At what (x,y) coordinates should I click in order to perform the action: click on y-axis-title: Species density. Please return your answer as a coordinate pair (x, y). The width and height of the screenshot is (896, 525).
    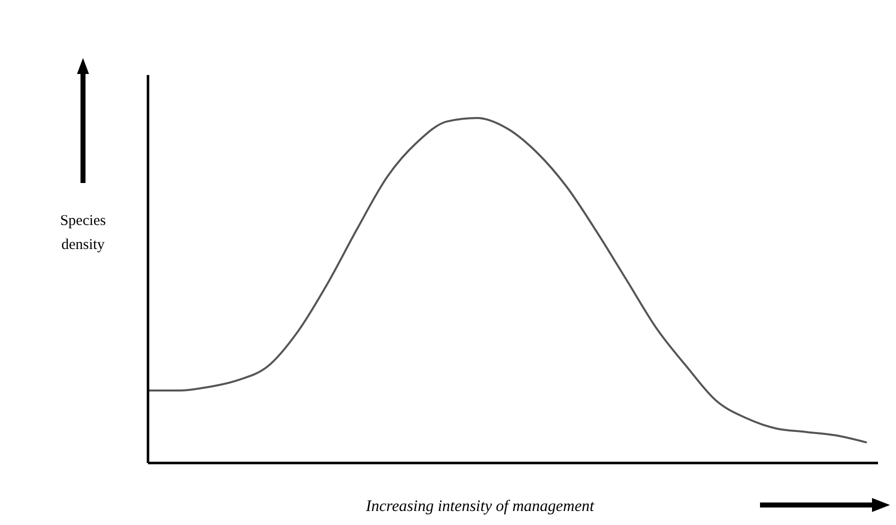
    Looking at the image, I should click on (83, 233).